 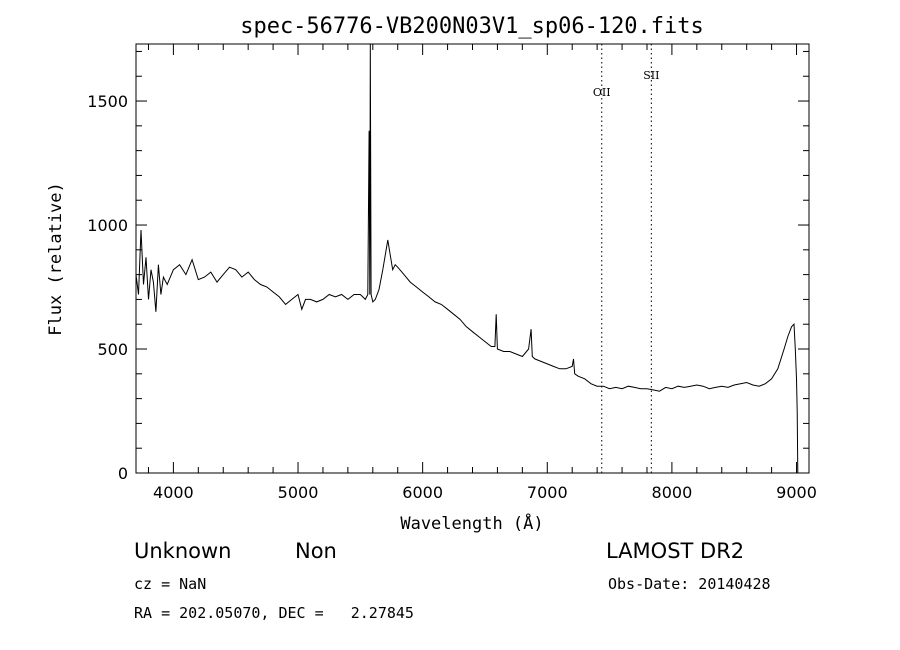 What do you see at coordinates (56, 259) in the screenshot?
I see `y-axis-label: Flux (relative)` at bounding box center [56, 259].